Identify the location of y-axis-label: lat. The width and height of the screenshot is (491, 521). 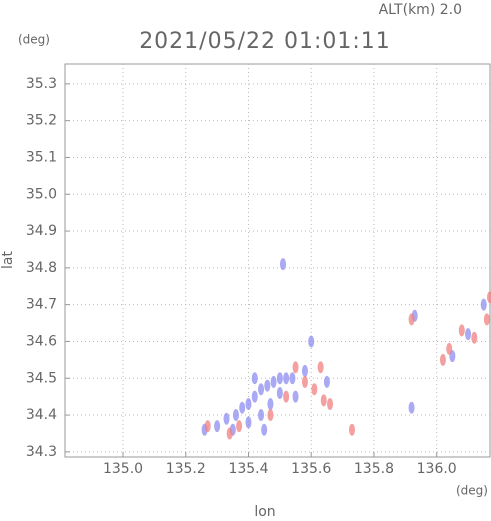
(8, 260).